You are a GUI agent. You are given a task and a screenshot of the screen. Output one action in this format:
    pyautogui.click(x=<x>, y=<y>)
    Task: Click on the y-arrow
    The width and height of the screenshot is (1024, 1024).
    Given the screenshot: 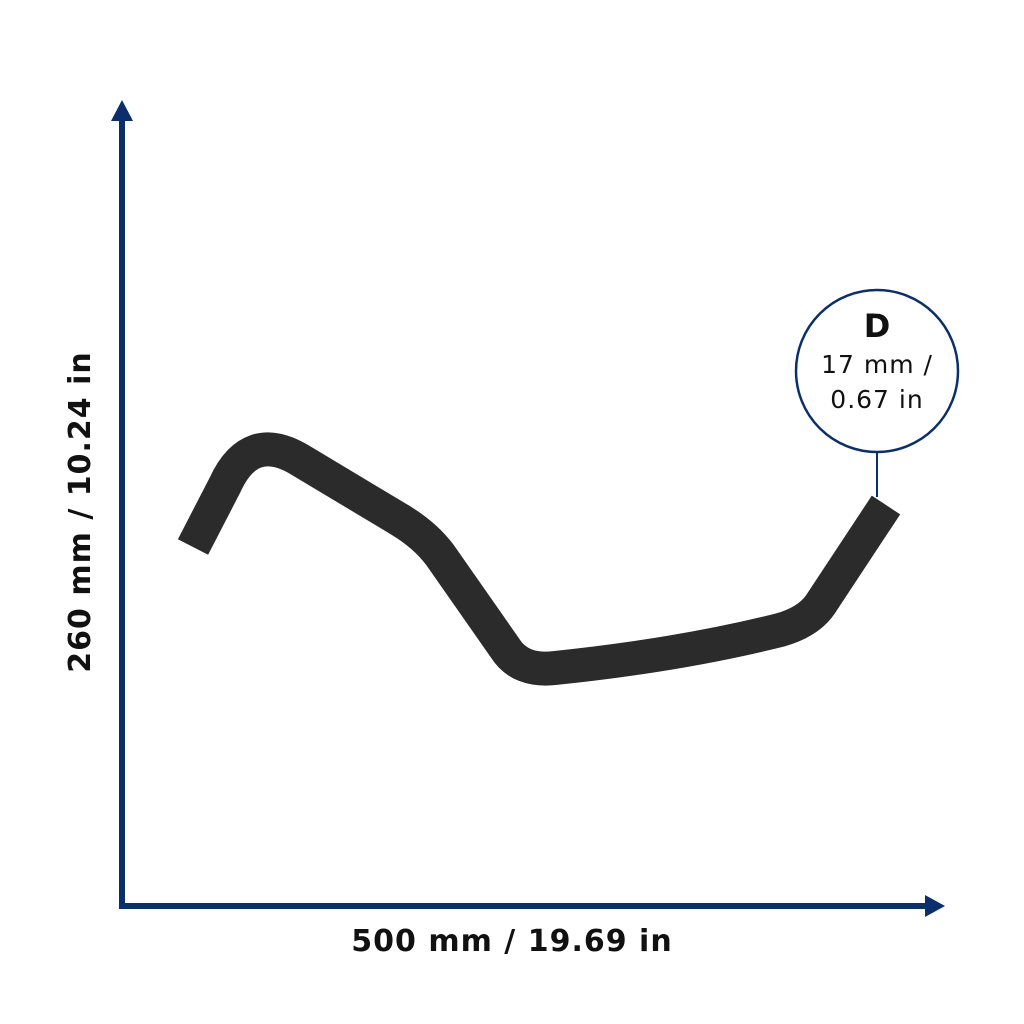 What is the action you would take?
    pyautogui.click(x=122, y=110)
    